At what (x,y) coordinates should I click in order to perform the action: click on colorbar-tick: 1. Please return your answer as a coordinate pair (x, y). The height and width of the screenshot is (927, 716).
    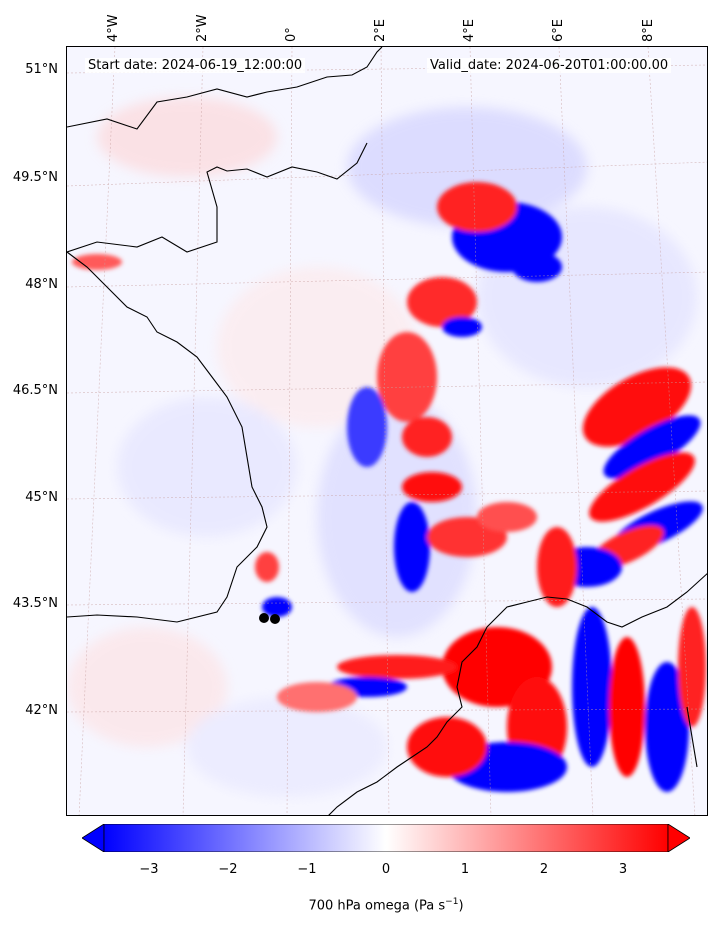
    Looking at the image, I should click on (465, 869).